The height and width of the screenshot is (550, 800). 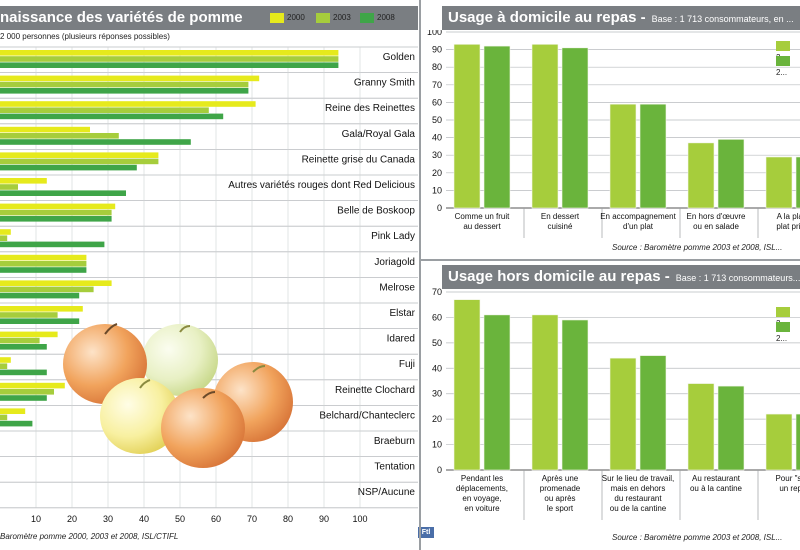 What do you see at coordinates (375, 390) in the screenshot?
I see `category-label: Reinette Clochard` at bounding box center [375, 390].